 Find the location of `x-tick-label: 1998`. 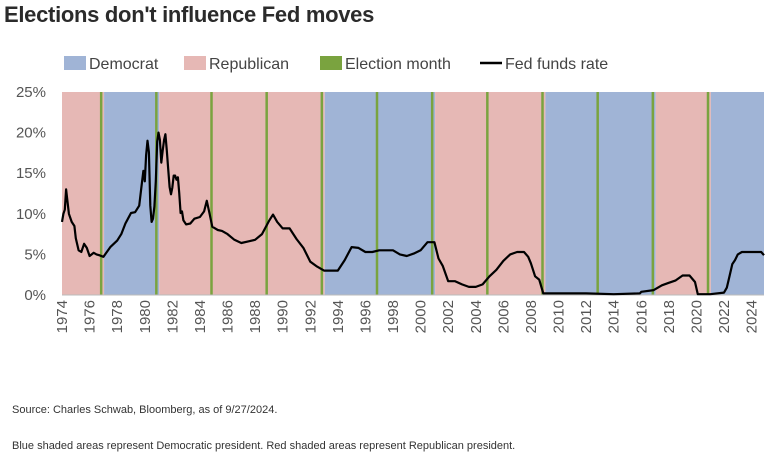

x-tick-label: 1998 is located at coordinates (393, 316).